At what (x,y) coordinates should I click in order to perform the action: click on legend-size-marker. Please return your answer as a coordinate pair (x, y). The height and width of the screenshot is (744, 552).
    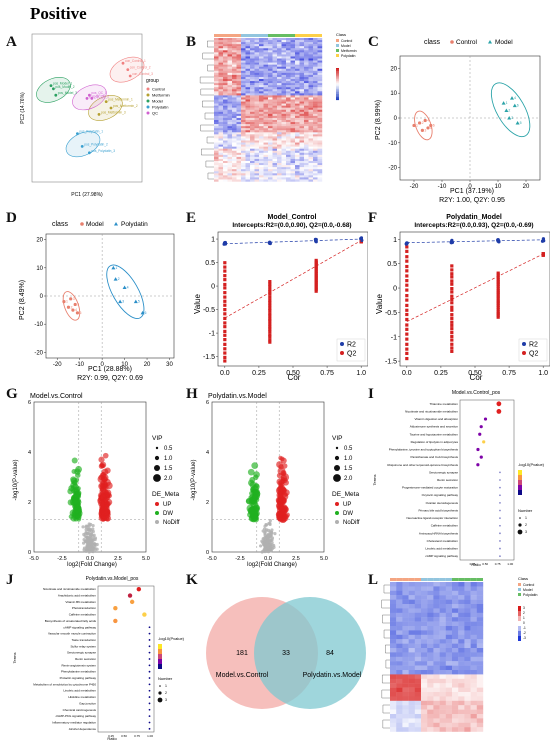
    Looking at the image, I should click on (337, 478).